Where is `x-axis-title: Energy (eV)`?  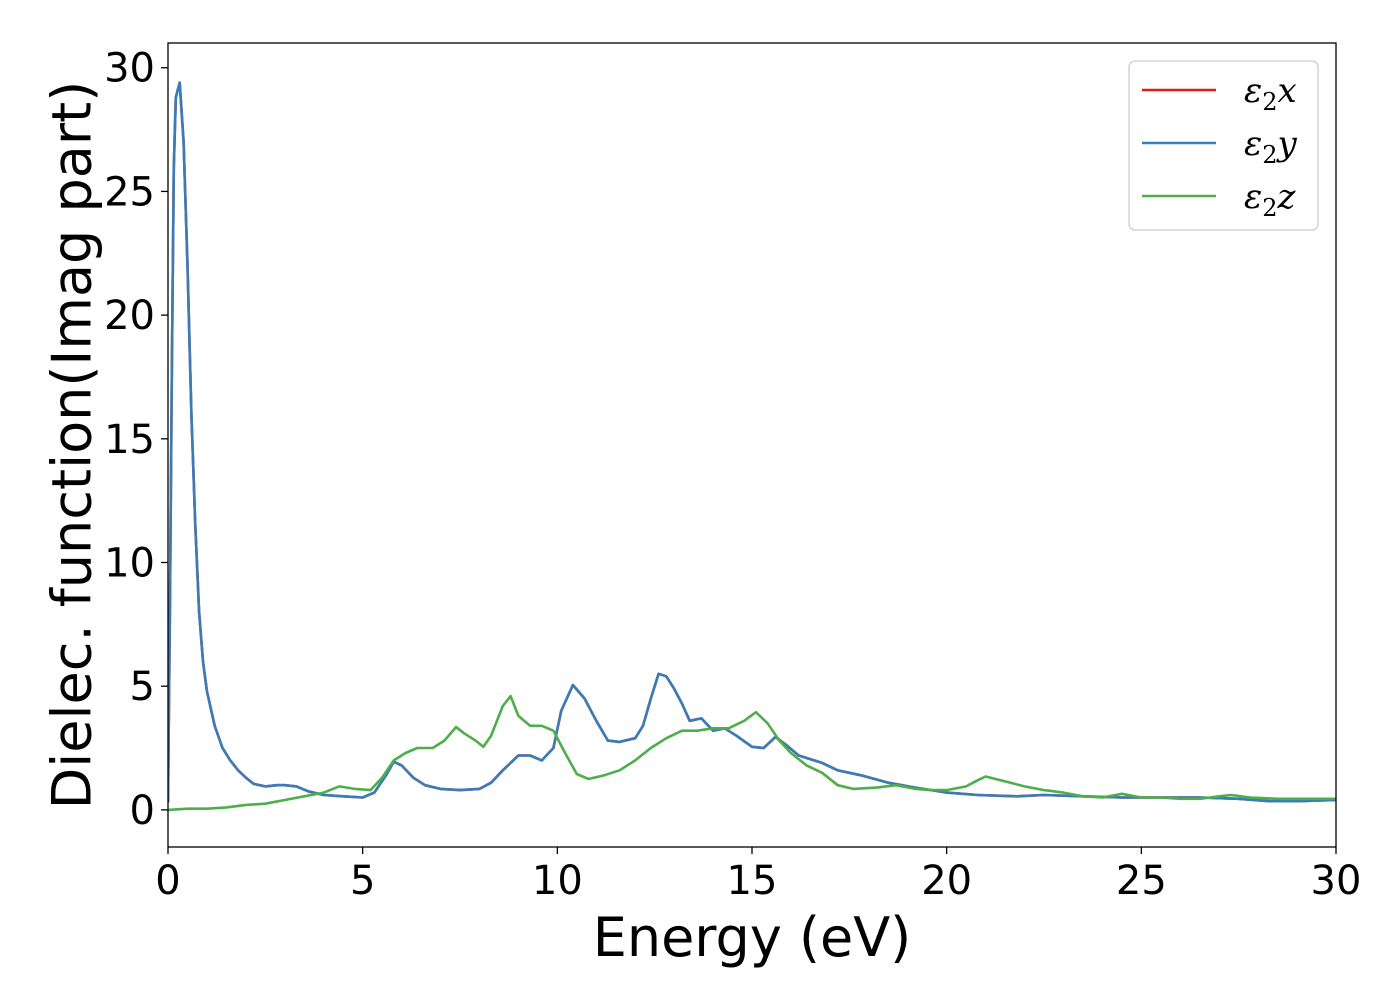 x-axis-title: Energy (eV) is located at coordinates (752, 937).